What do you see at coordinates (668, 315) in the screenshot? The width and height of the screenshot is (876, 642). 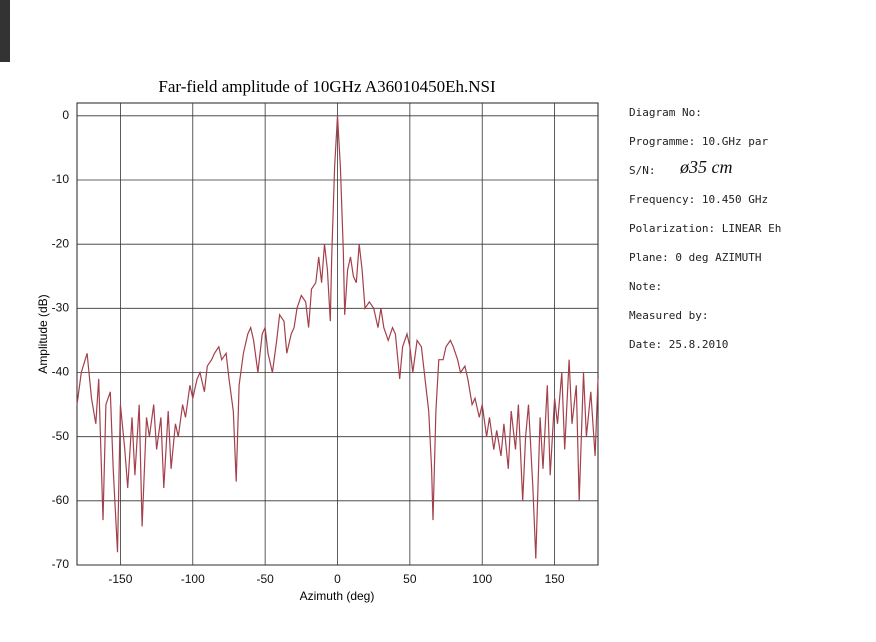 I see `info-label: Measured by:` at bounding box center [668, 315].